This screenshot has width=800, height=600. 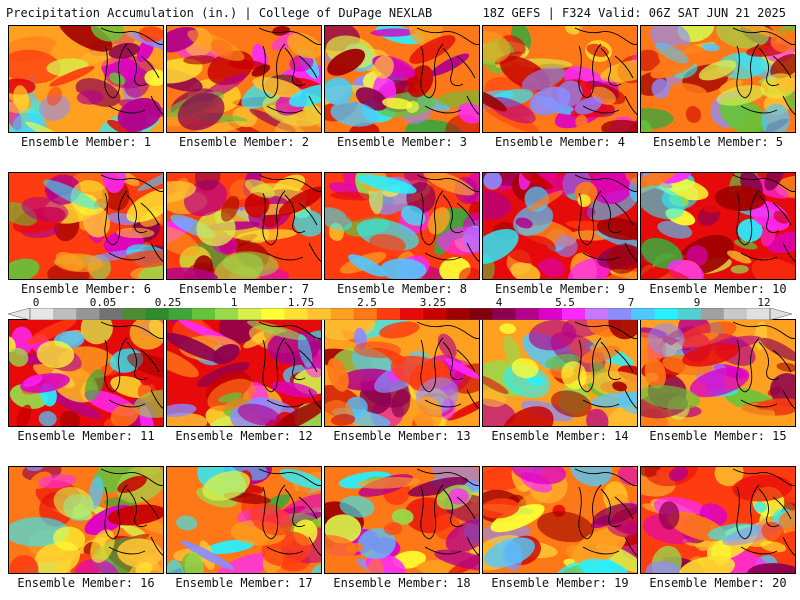 What do you see at coordinates (244, 142) in the screenshot?
I see `ensemble-member-label: Ensemble Member: 2` at bounding box center [244, 142].